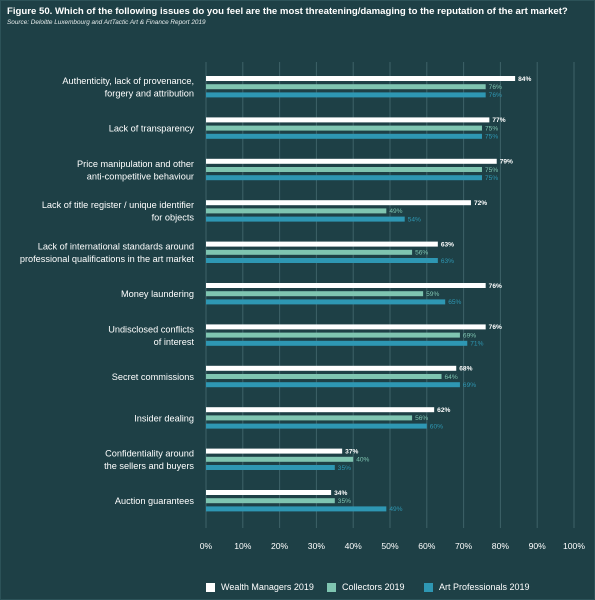  What do you see at coordinates (151, 329) in the screenshot?
I see `category-label-6-0: Undisclosed conflicts` at bounding box center [151, 329].